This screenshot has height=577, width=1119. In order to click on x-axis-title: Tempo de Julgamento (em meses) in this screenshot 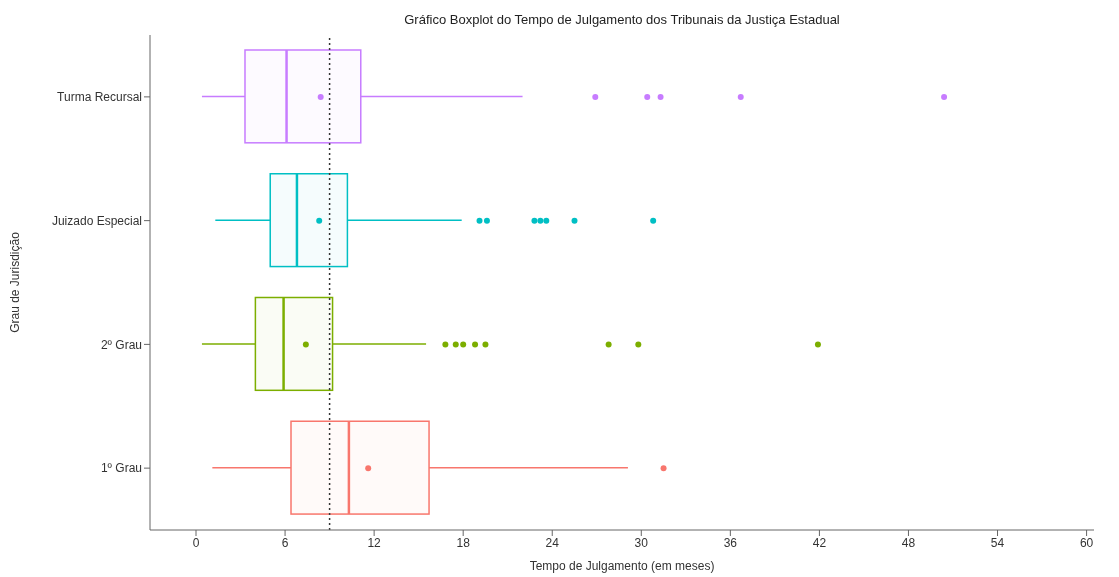, I will do `click(622, 566)`.